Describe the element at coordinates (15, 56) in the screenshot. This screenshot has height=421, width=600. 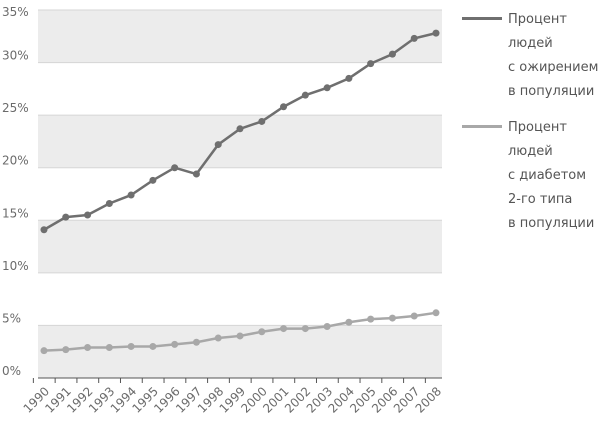
I see `y-tick-label: 30%` at that location.